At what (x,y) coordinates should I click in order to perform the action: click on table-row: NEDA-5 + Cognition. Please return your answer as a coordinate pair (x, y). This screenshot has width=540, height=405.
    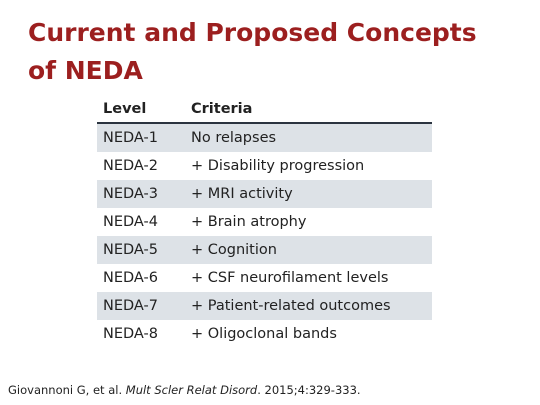
    Looking at the image, I should click on (264, 250).